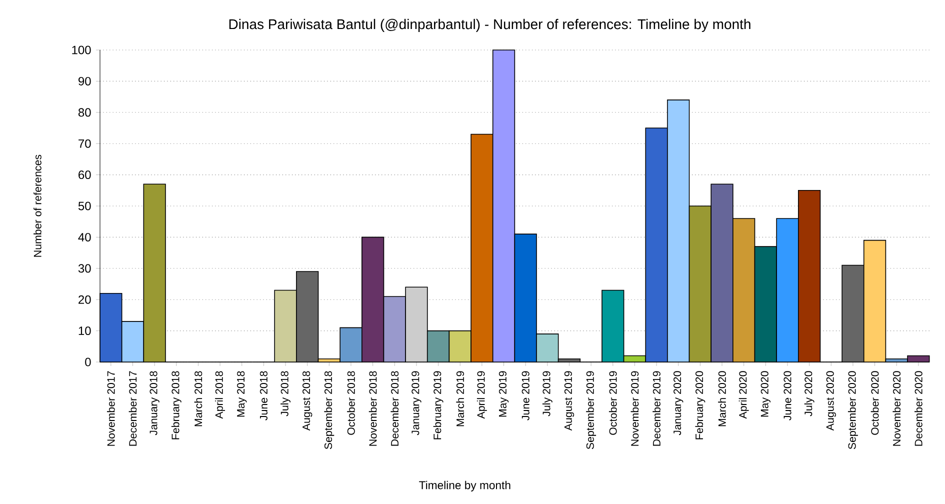  What do you see at coordinates (591, 410) in the screenshot?
I see `x-tick-label: September 2019` at bounding box center [591, 410].